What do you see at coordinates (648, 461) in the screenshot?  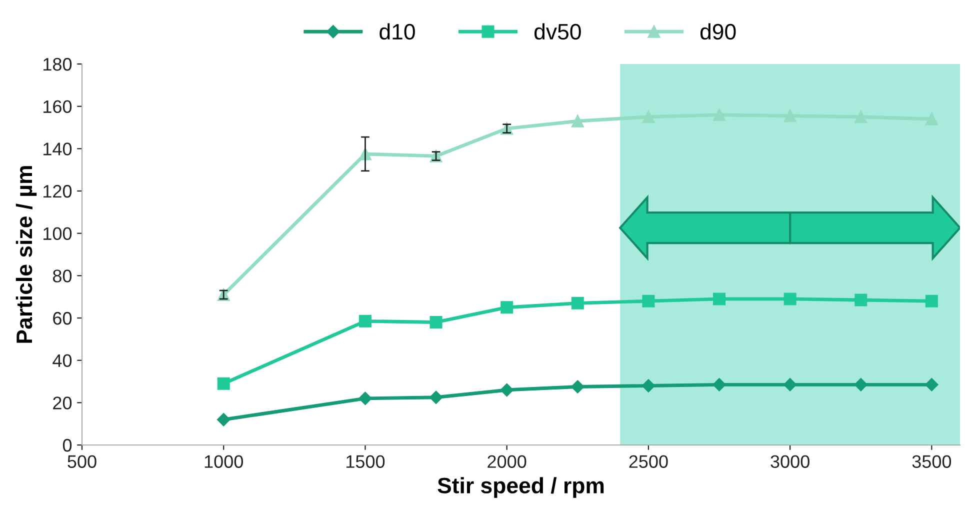 I see `x-tick-label: 2500` at bounding box center [648, 461].